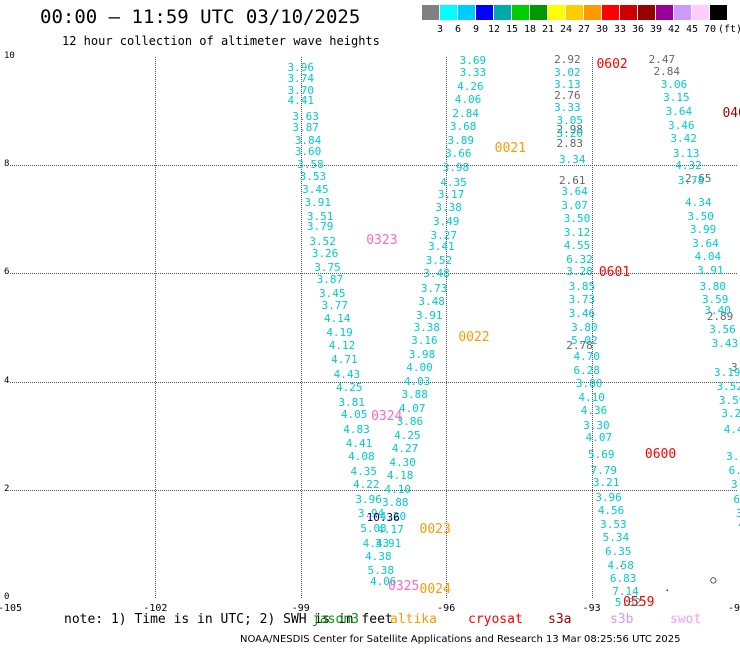 The image size is (740, 650). I want to click on latitude-tick-label: 0, so click(7, 597).